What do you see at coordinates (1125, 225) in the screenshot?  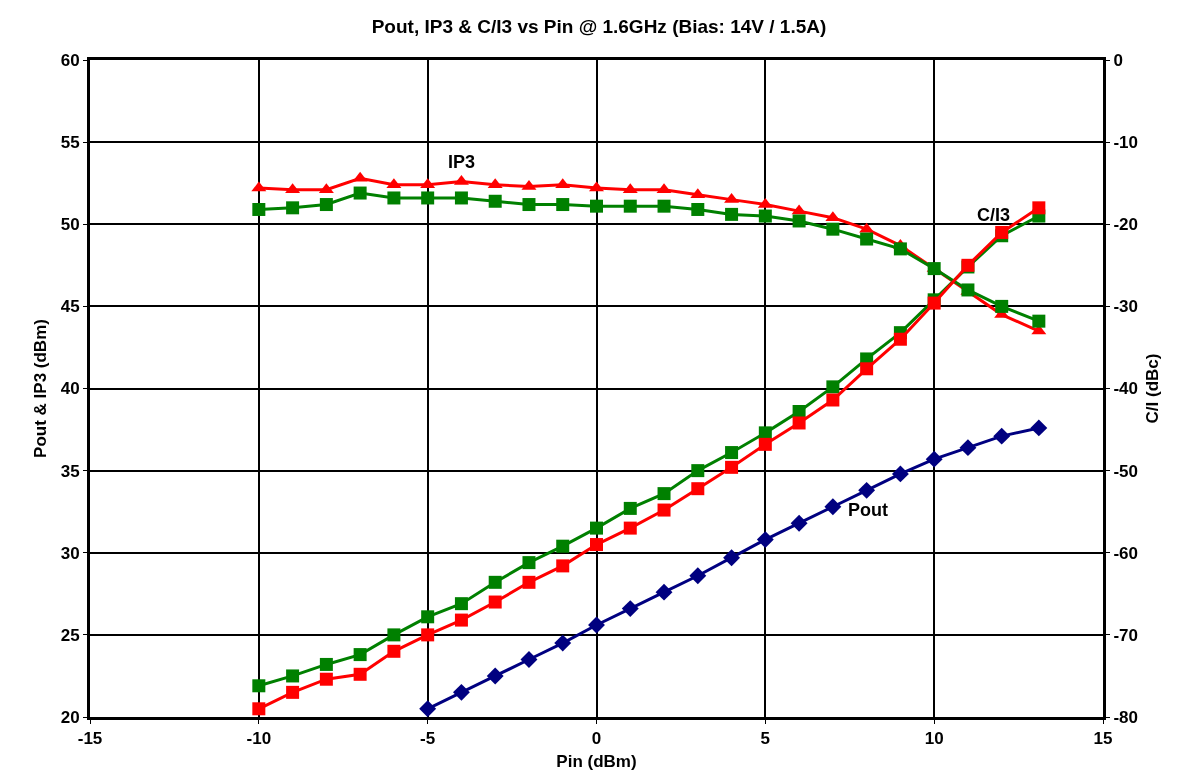 I see `y2-tick-label: -20` at bounding box center [1125, 225].